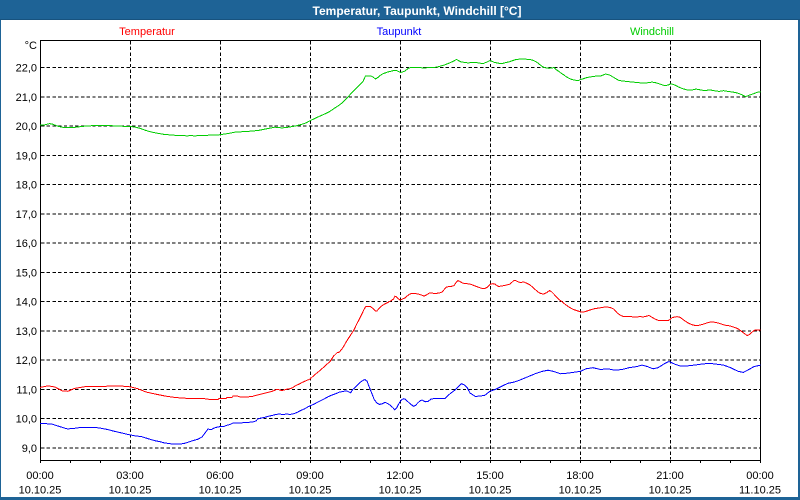 This screenshot has height=500, width=800. What do you see at coordinates (26, 332) in the screenshot?
I see `svg-text: 13,0` at bounding box center [26, 332].